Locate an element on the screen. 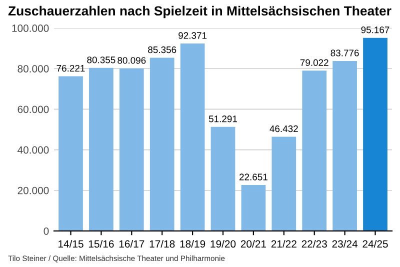 Image resolution: width=400 pixels, height=267 pixels. y-tick-label: 60.000 is located at coordinates (33, 110).